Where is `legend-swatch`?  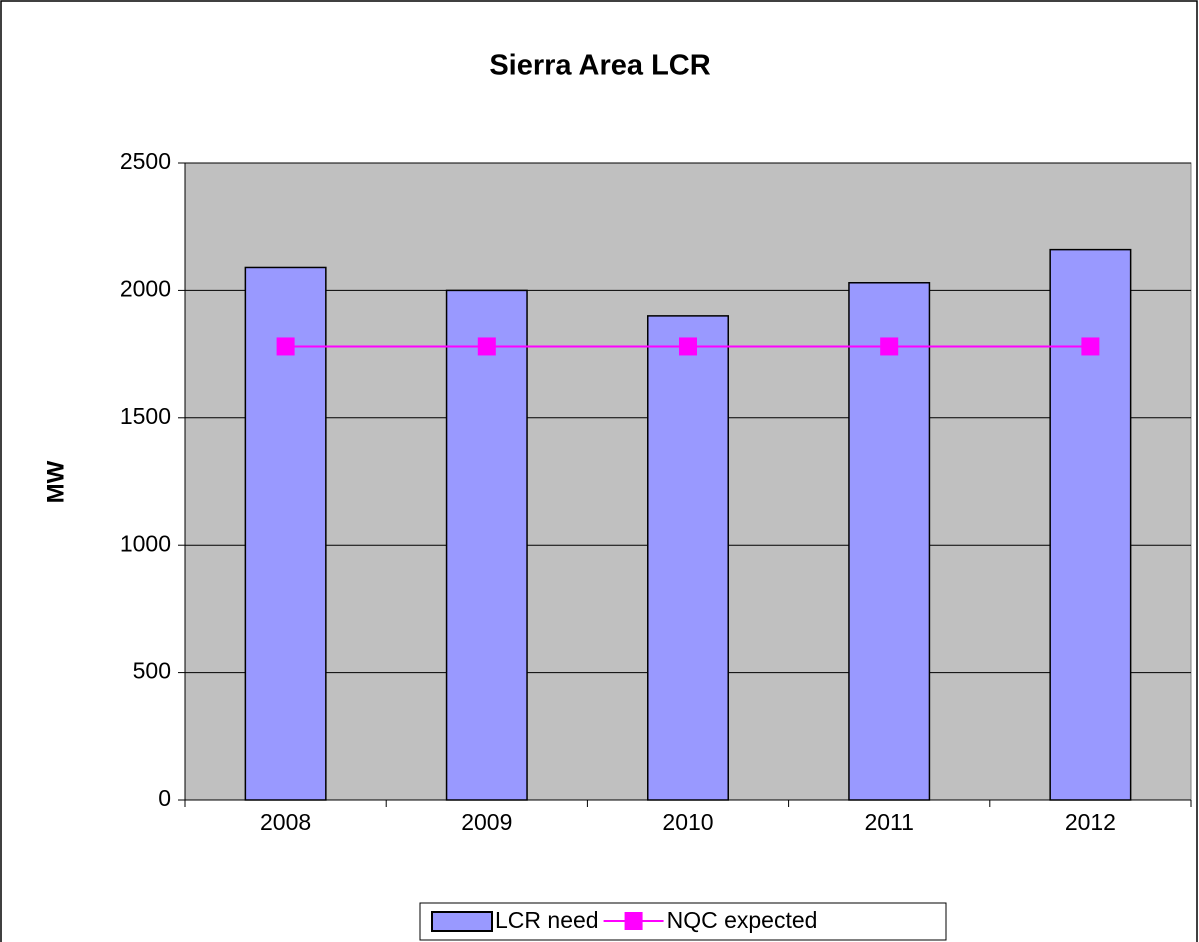
legend-swatch is located at coordinates (462, 921).